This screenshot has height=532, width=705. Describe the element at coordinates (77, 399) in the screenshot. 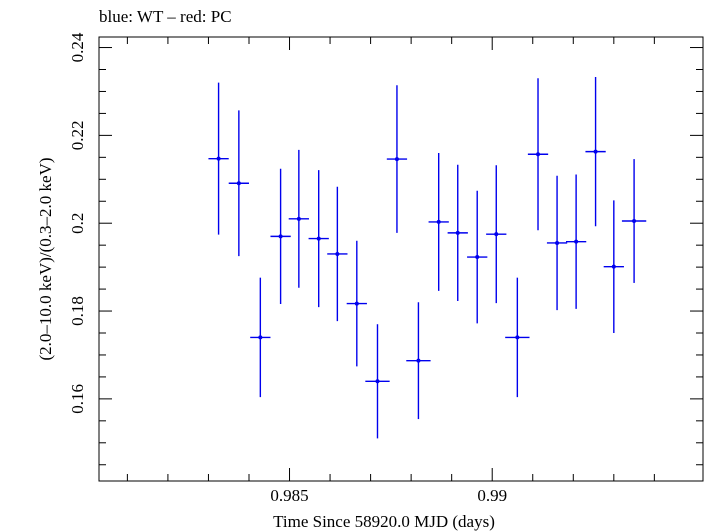

I see `y-tick-label: 0.16` at that location.